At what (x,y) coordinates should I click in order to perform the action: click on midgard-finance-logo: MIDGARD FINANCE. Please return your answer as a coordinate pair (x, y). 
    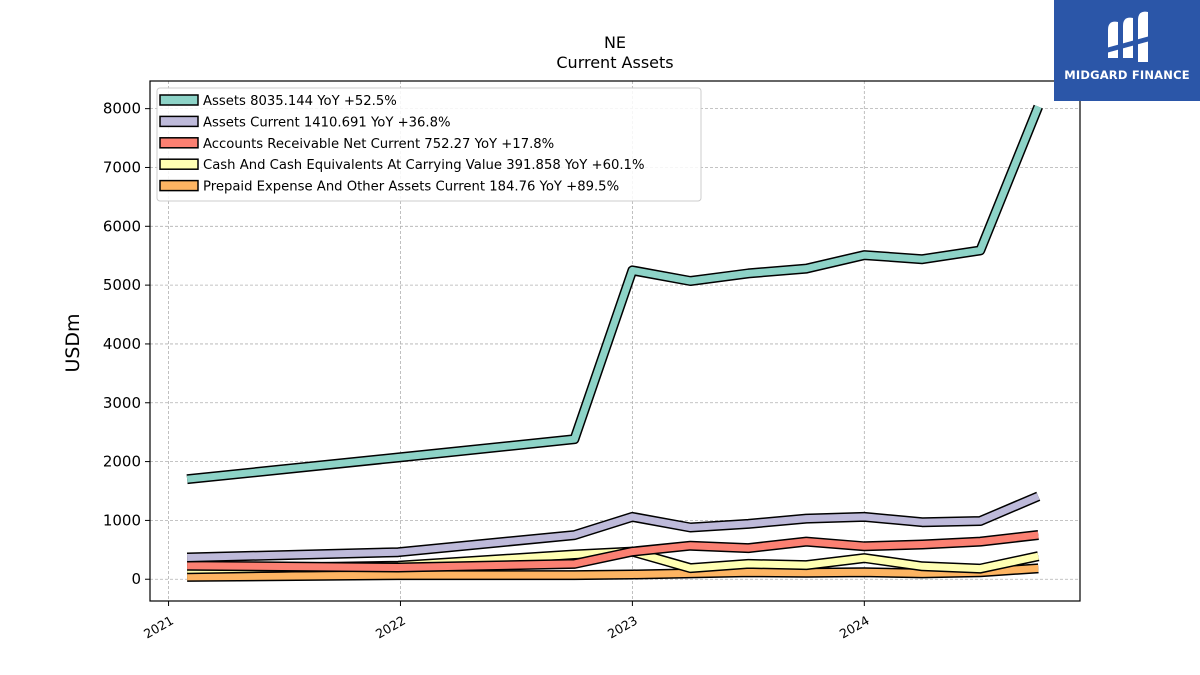
    Looking at the image, I should click on (1127, 50).